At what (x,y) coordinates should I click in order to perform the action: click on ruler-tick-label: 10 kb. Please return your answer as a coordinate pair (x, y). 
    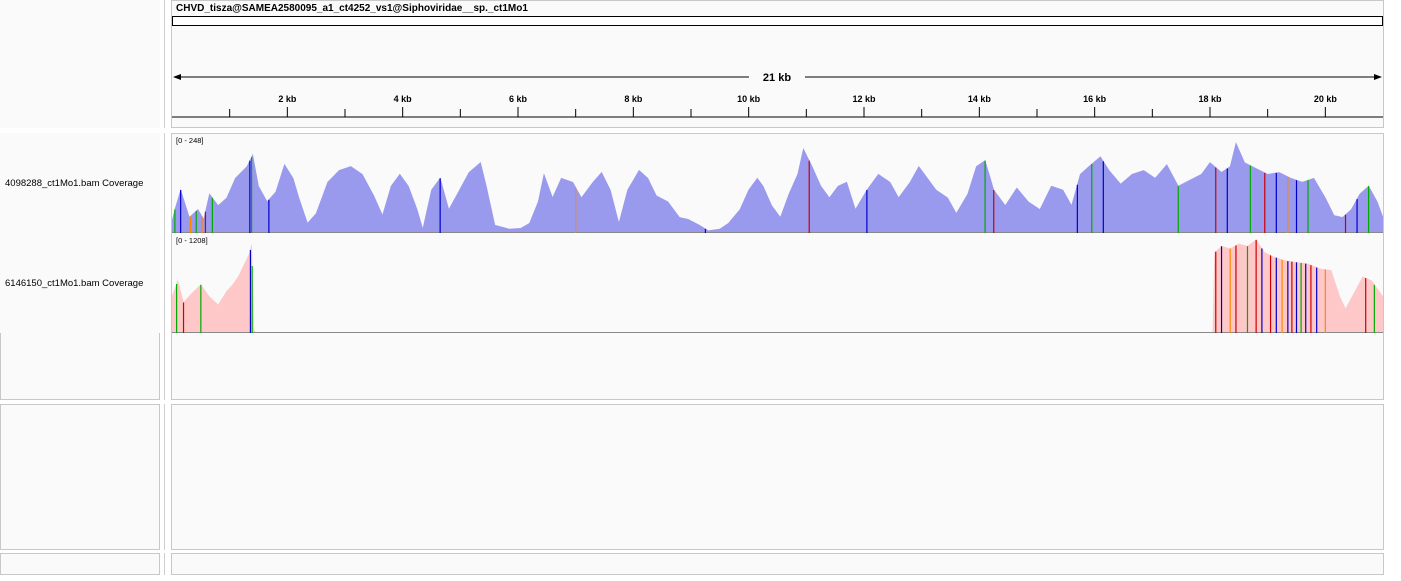
    Looking at the image, I should click on (749, 99).